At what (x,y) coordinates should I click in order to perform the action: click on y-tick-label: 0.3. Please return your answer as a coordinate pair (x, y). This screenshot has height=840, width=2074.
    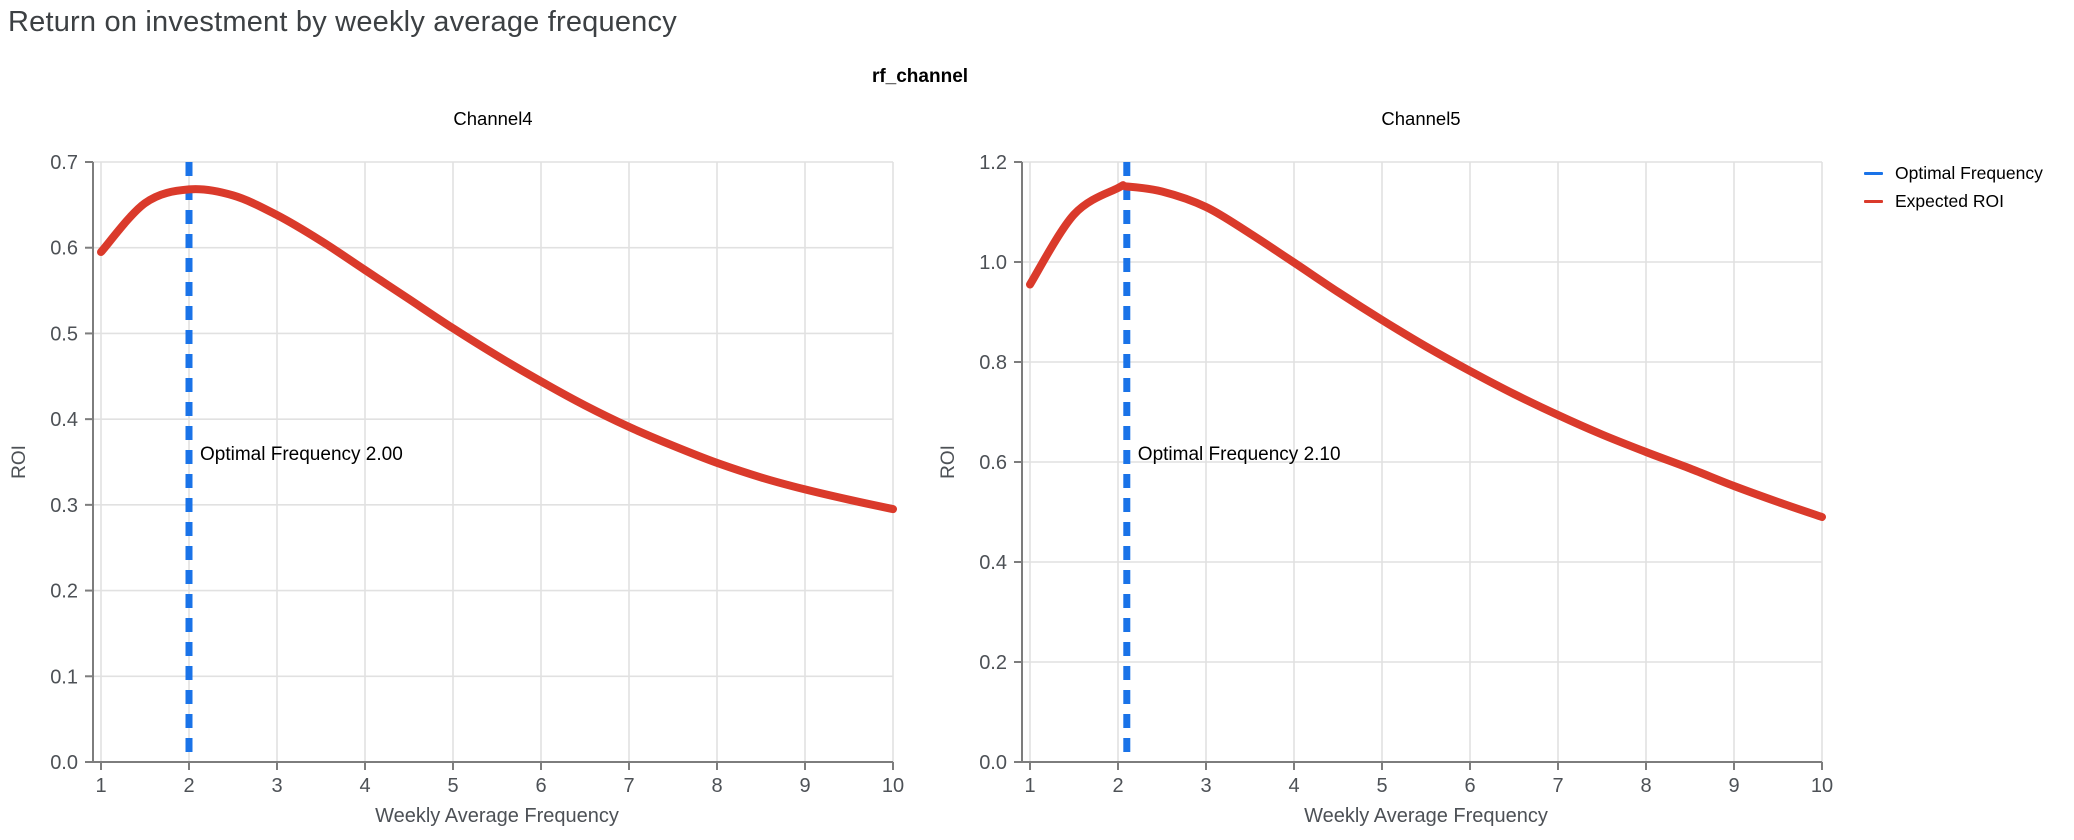
    Looking at the image, I should click on (64, 506).